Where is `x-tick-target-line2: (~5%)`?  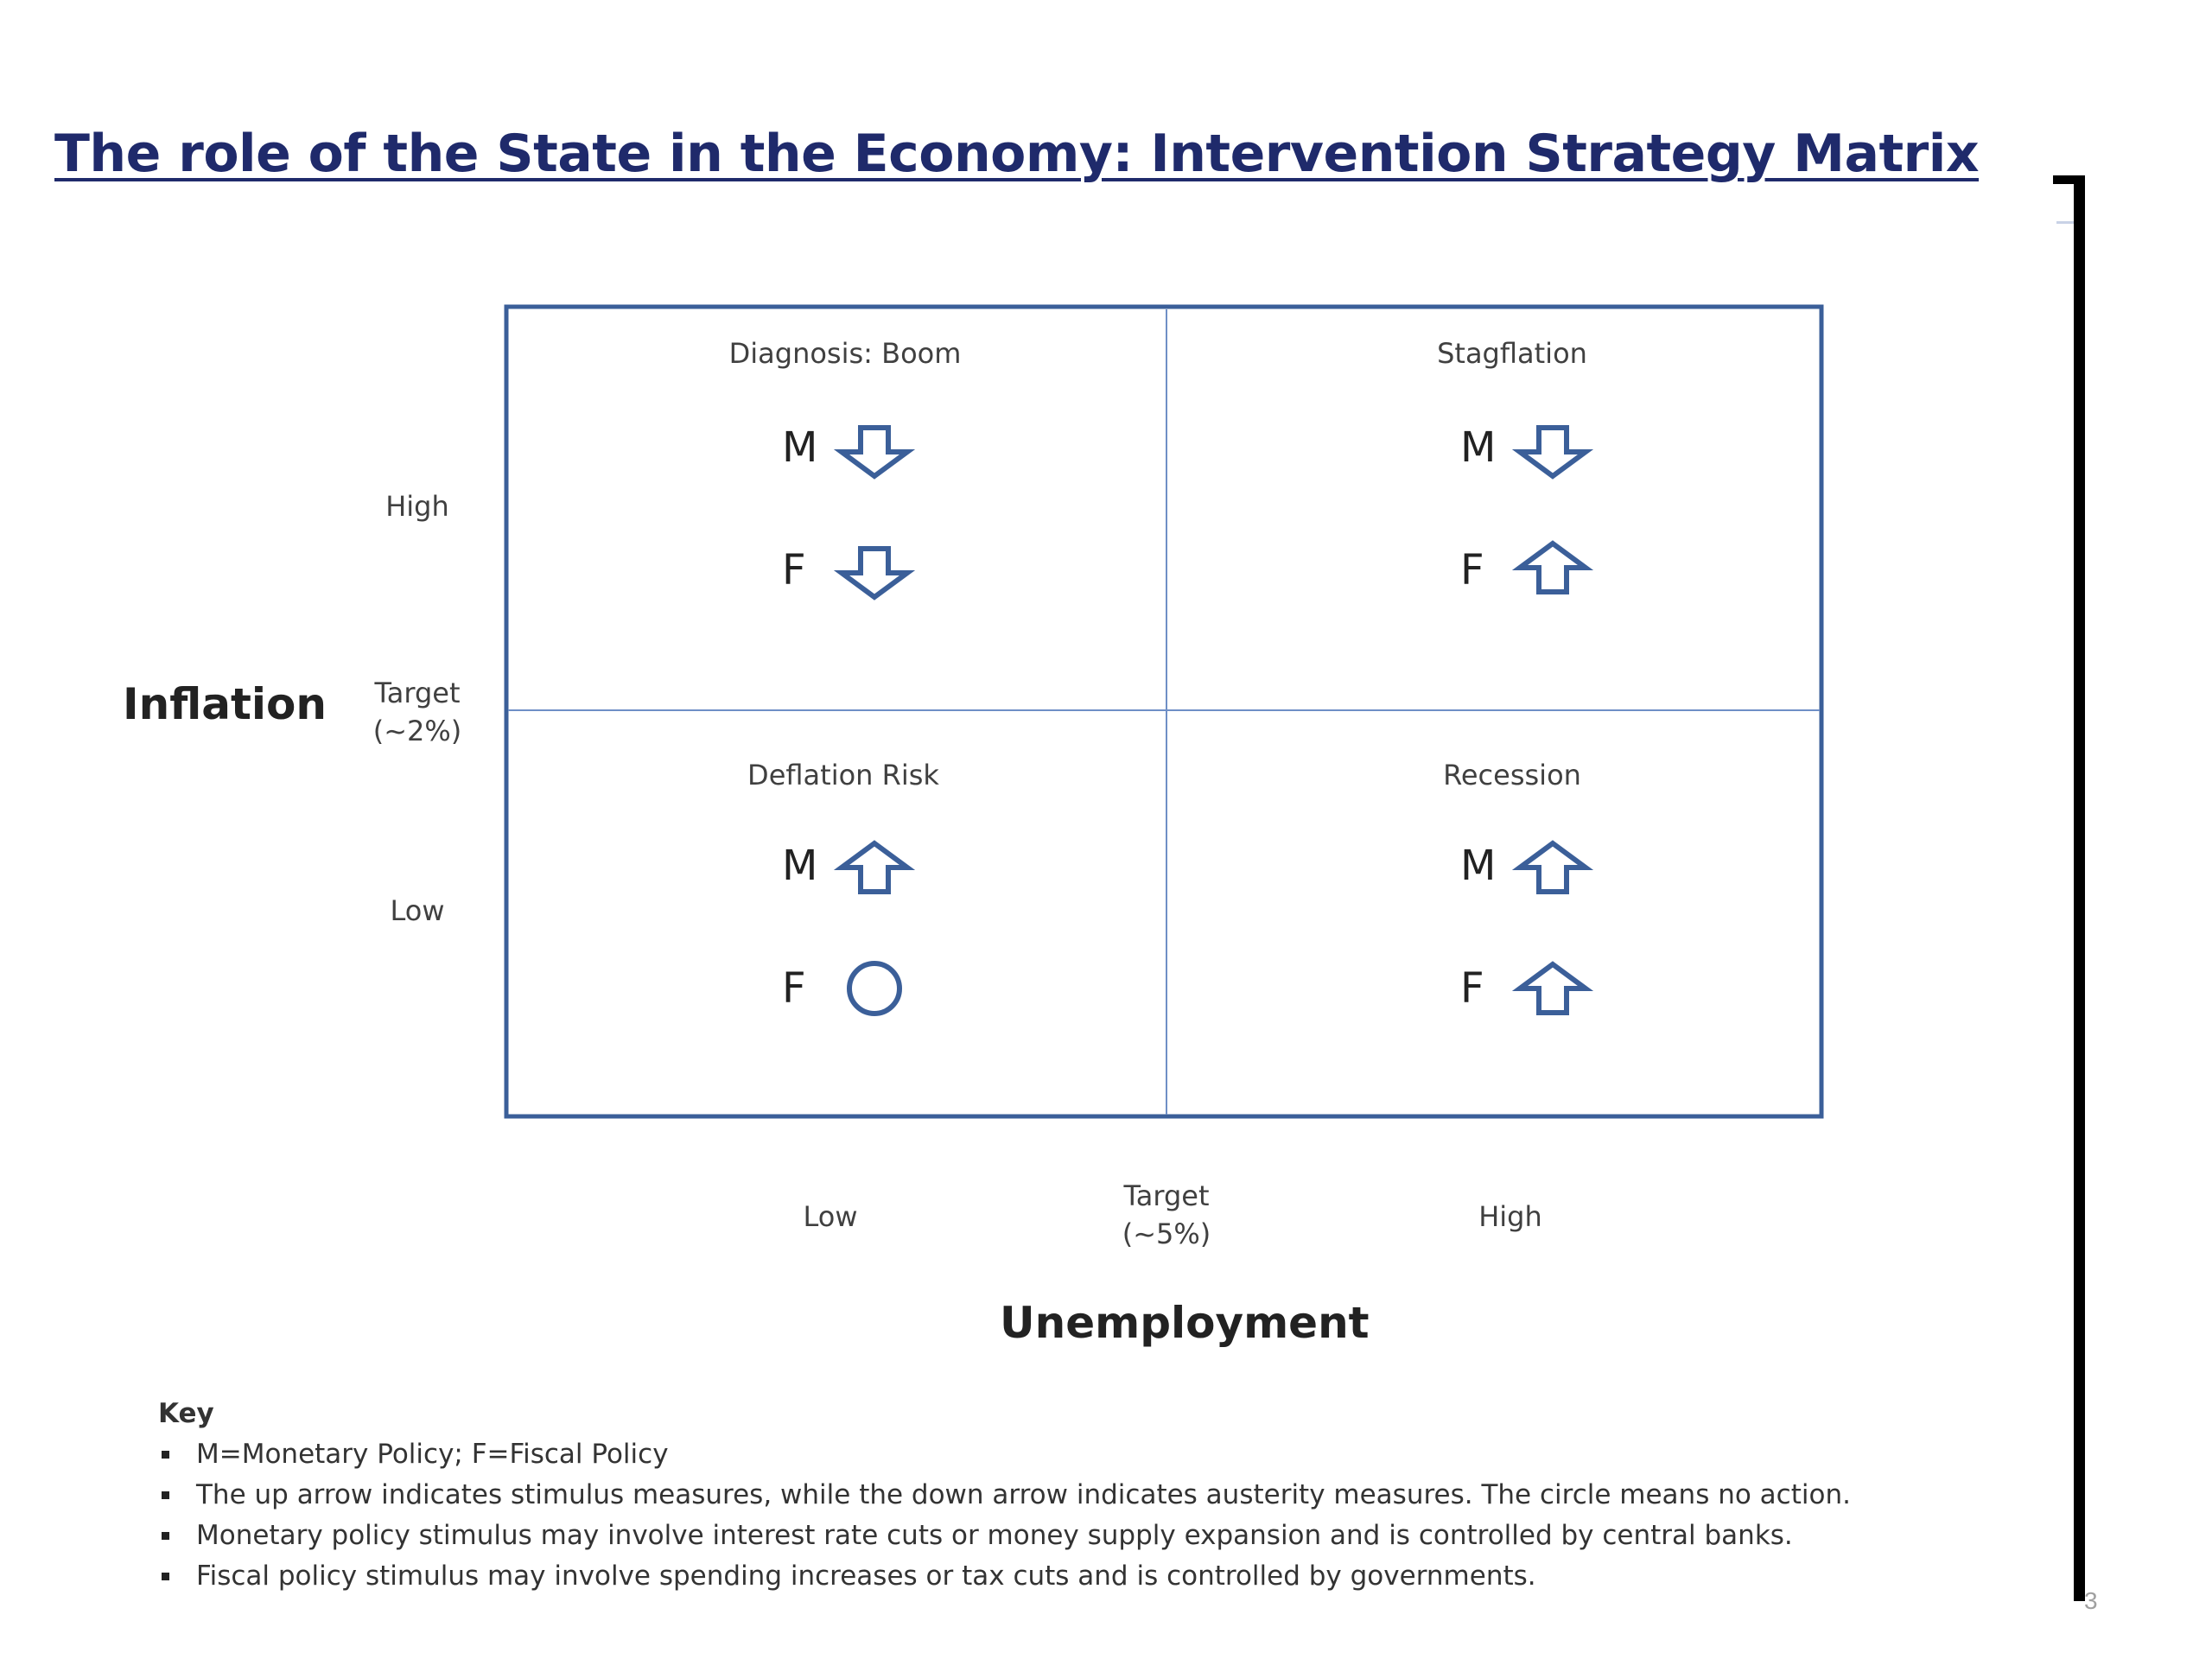
x-tick-target-line2: (~5%) is located at coordinates (1166, 1233).